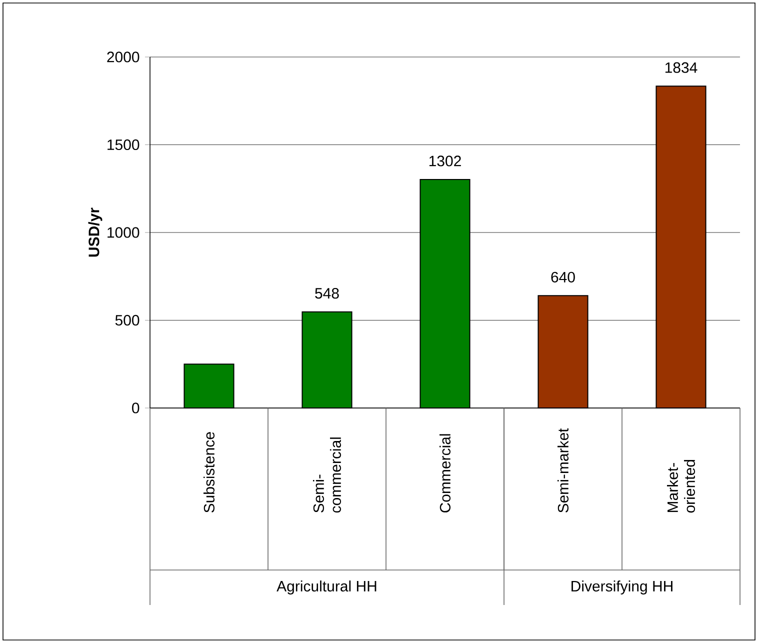 Image resolution: width=758 pixels, height=643 pixels. What do you see at coordinates (124, 144) in the screenshot?
I see `y-tick-label: 1500` at bounding box center [124, 144].